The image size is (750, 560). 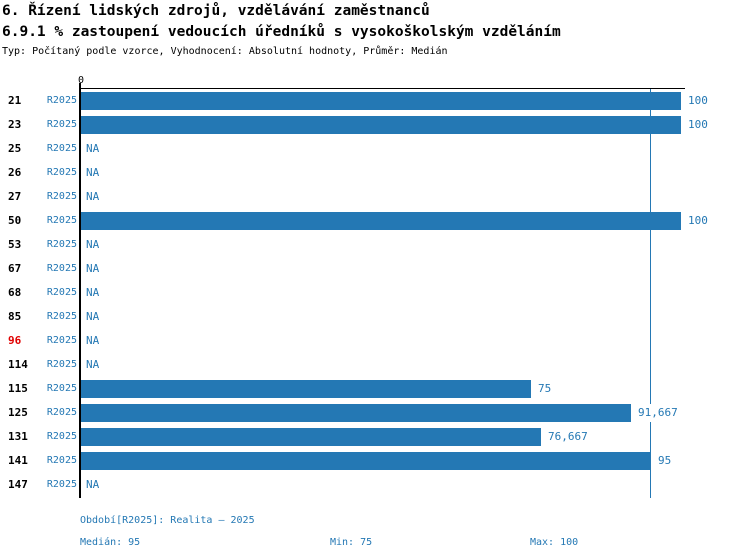 What do you see at coordinates (110, 542) in the screenshot?
I see `footer-median-stat: Medián: 95` at bounding box center [110, 542].